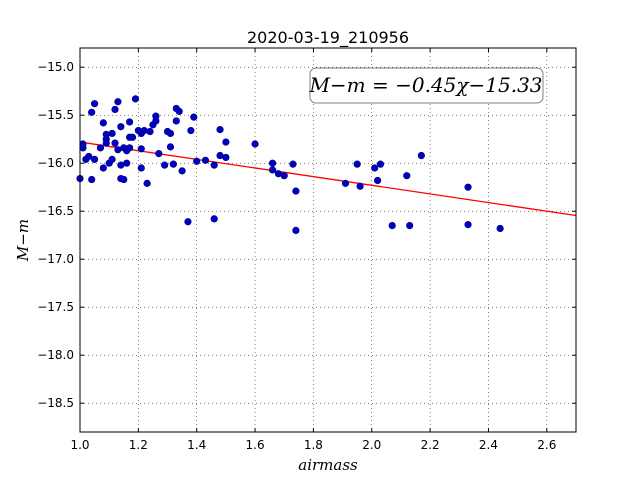  Describe the element at coordinates (196, 445) in the screenshot. I see `x-tick-label: 1.4` at that location.